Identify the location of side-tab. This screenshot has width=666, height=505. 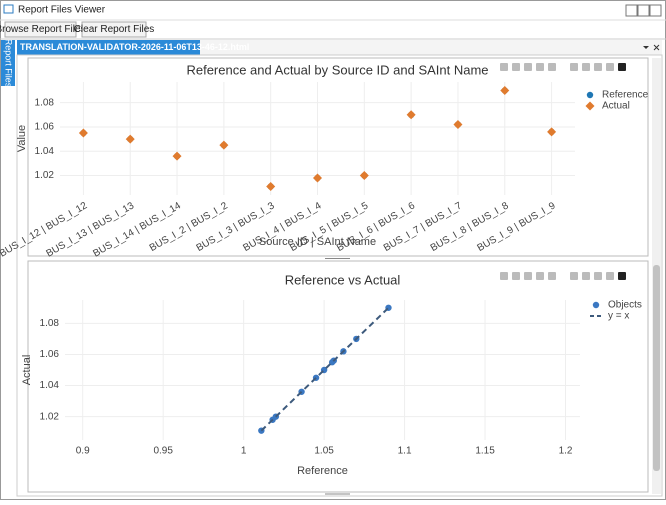
(8, 63).